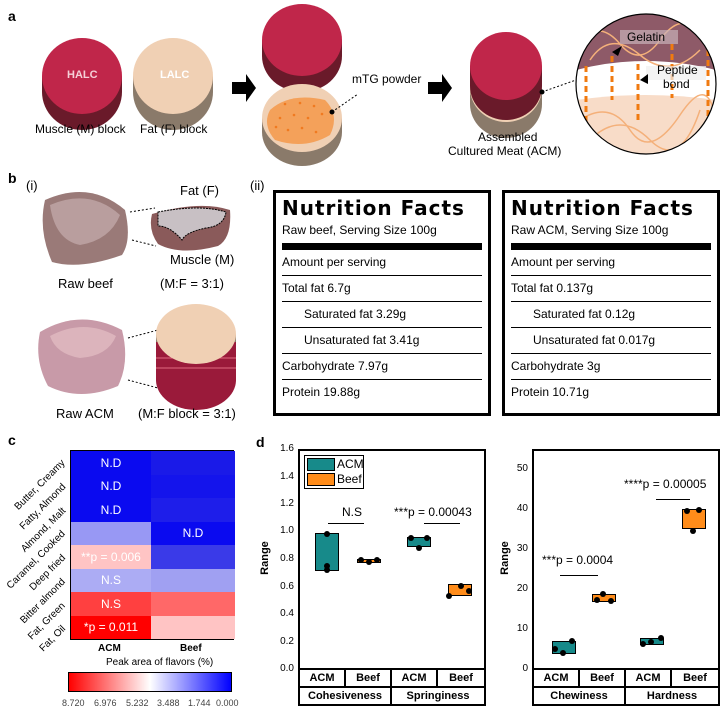  I want to click on y-tick: 0.4, so click(287, 613).